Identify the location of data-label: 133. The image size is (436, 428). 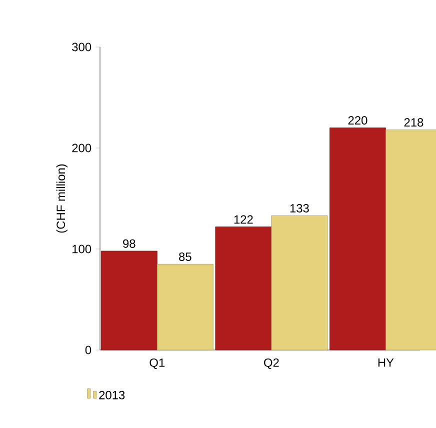
(299, 208).